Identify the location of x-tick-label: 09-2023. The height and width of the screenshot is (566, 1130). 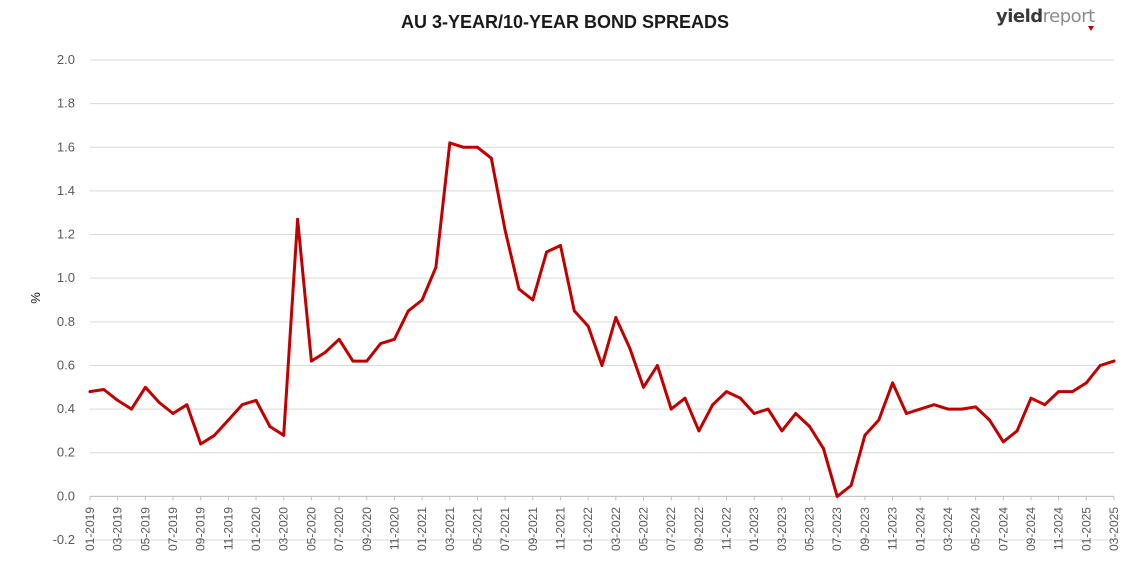
(865, 529).